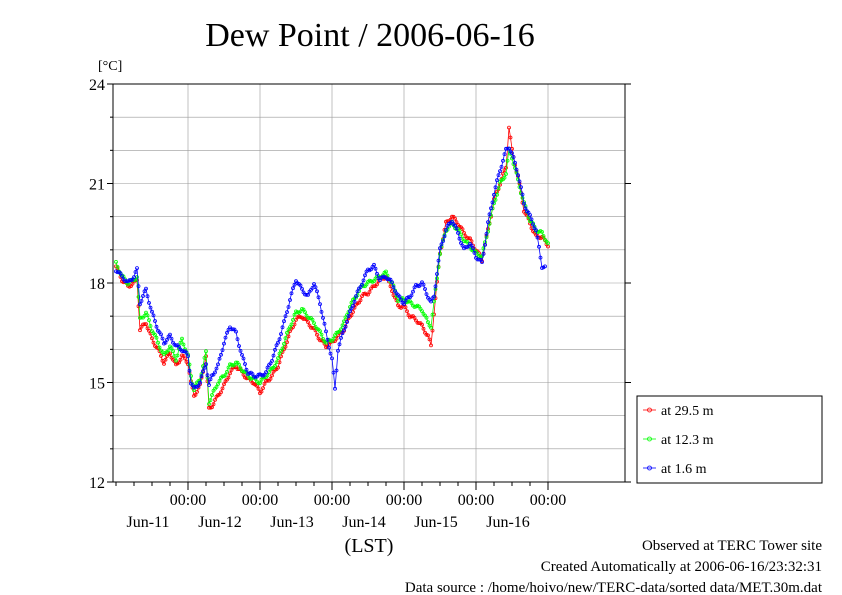 This screenshot has width=842, height=595. Describe the element at coordinates (678, 411) in the screenshot. I see `legend-item: at 29.5 m` at that location.